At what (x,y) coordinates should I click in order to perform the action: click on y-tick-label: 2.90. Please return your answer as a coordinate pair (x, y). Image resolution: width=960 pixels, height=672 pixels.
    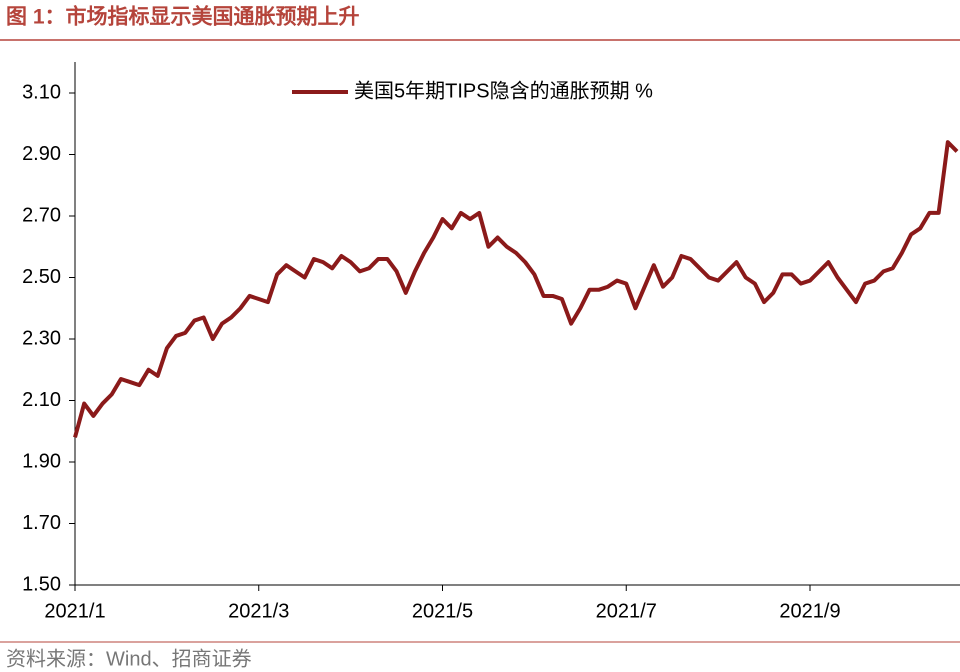
    Looking at the image, I should click on (41, 154).